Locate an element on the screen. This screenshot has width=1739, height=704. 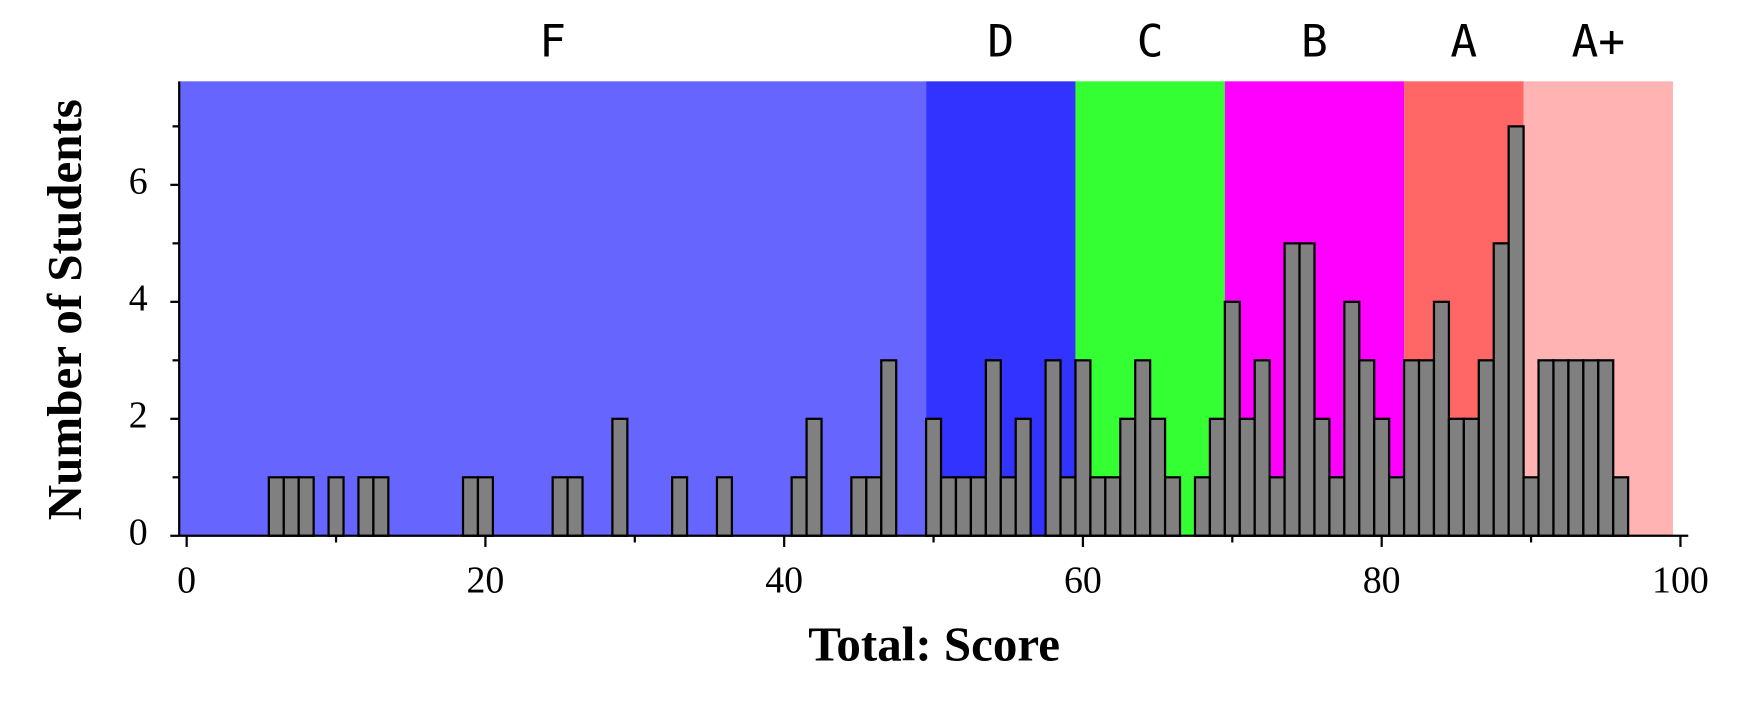
y-axis-title: Number of Students is located at coordinates (64, 309).